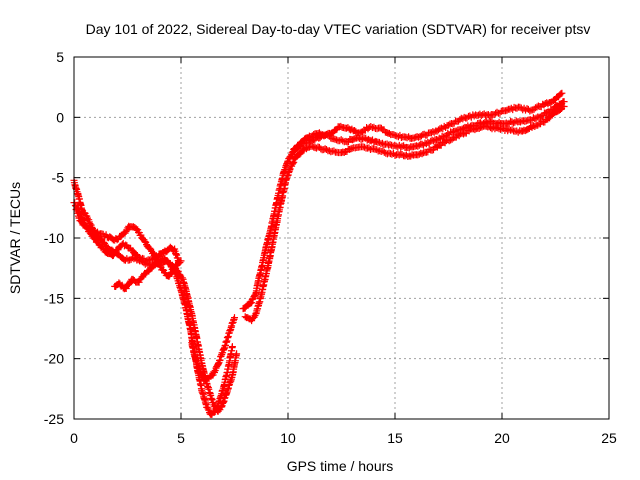 Image resolution: width=640 pixels, height=480 pixels. I want to click on y-tick-label: -25, so click(54, 419).